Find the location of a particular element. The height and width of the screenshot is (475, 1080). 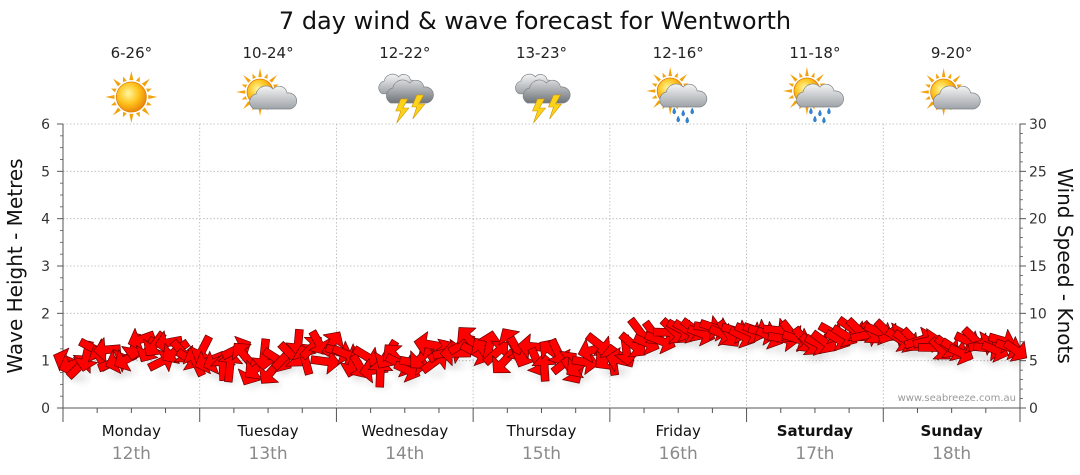

right-tick-label: 15 is located at coordinates (1038, 267).